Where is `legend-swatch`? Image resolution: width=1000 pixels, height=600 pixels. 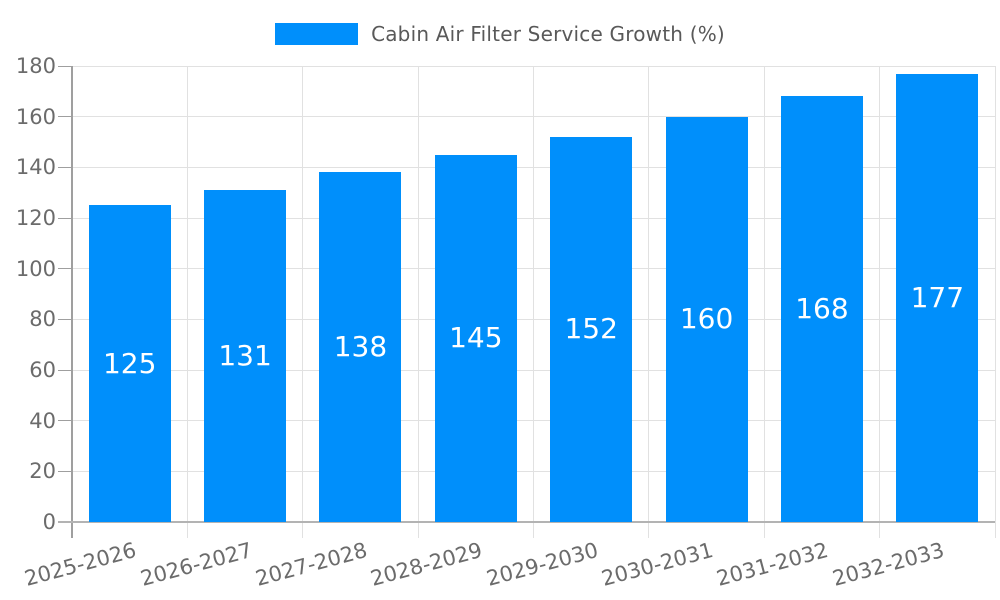 legend-swatch is located at coordinates (317, 34).